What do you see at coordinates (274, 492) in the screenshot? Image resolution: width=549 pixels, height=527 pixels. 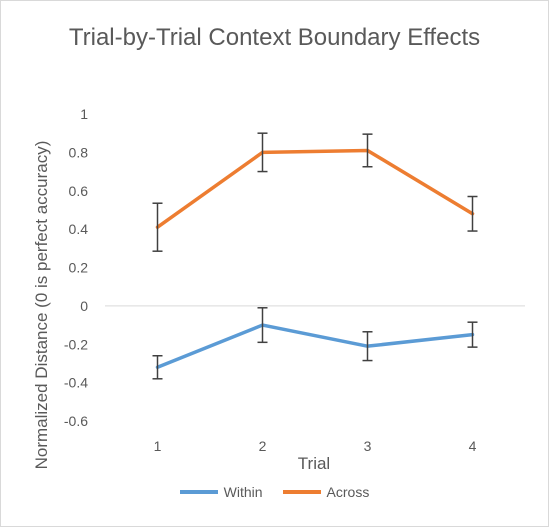 I see `legend: Within Across` at bounding box center [274, 492].